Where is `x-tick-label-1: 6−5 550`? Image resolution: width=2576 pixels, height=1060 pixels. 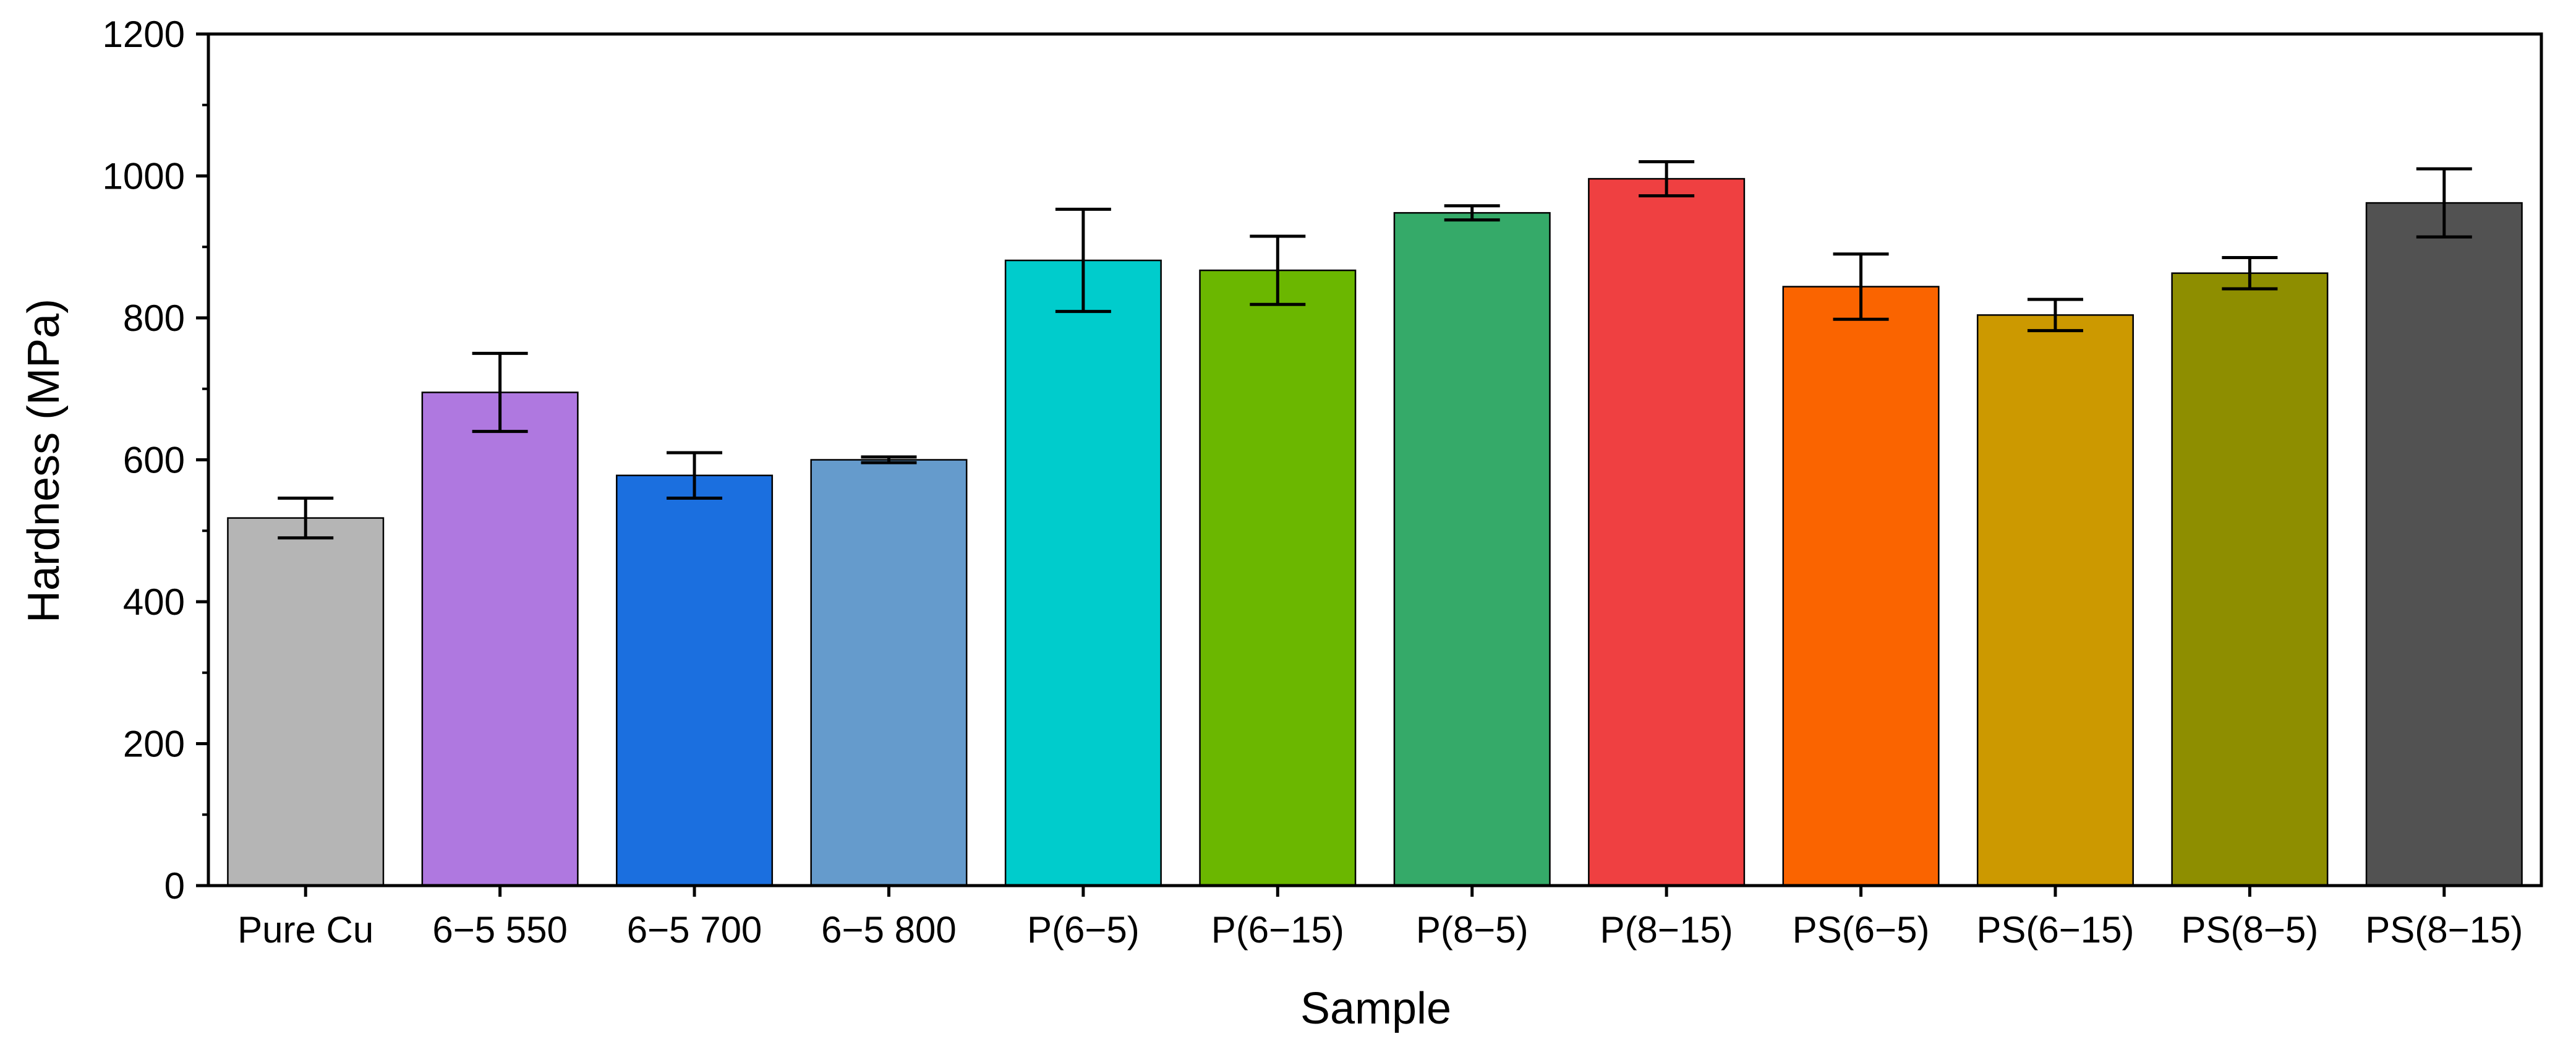 x-tick-label-1: 6−5 550 is located at coordinates (500, 930).